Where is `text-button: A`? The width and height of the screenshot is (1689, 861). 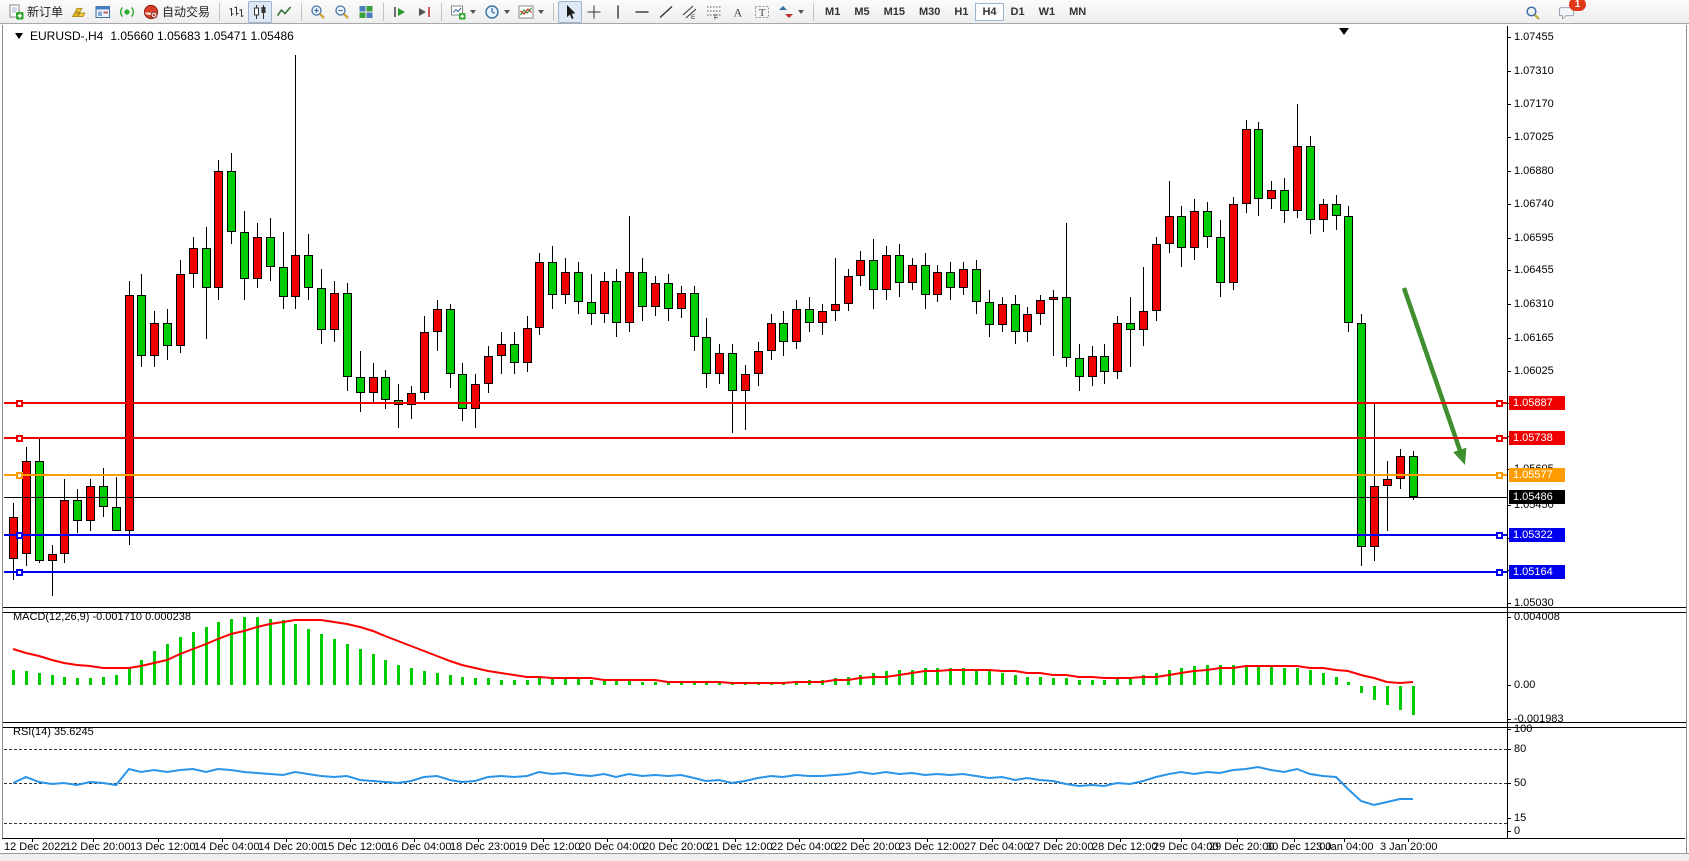
text-button: A is located at coordinates (738, 12).